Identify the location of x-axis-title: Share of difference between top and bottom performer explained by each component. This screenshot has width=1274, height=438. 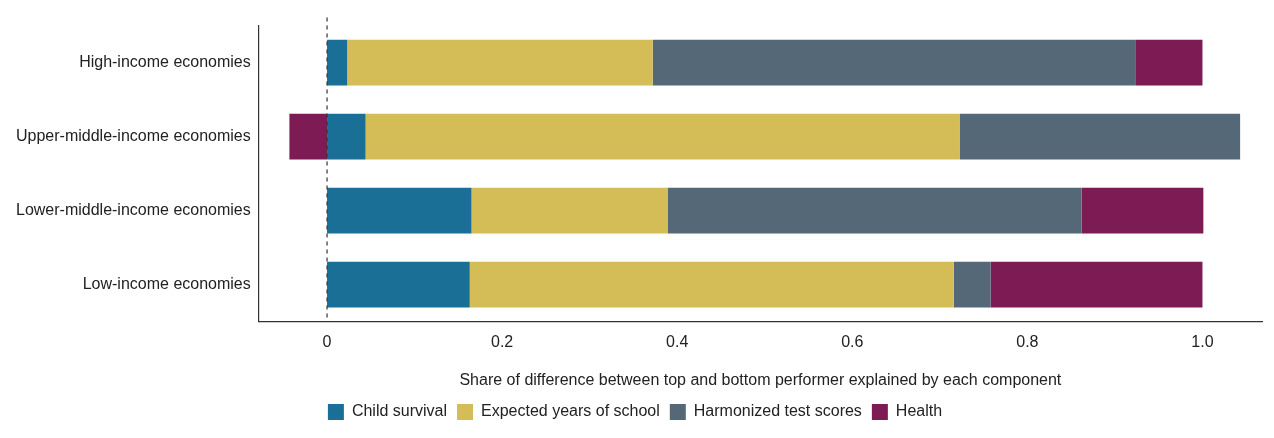
(760, 379).